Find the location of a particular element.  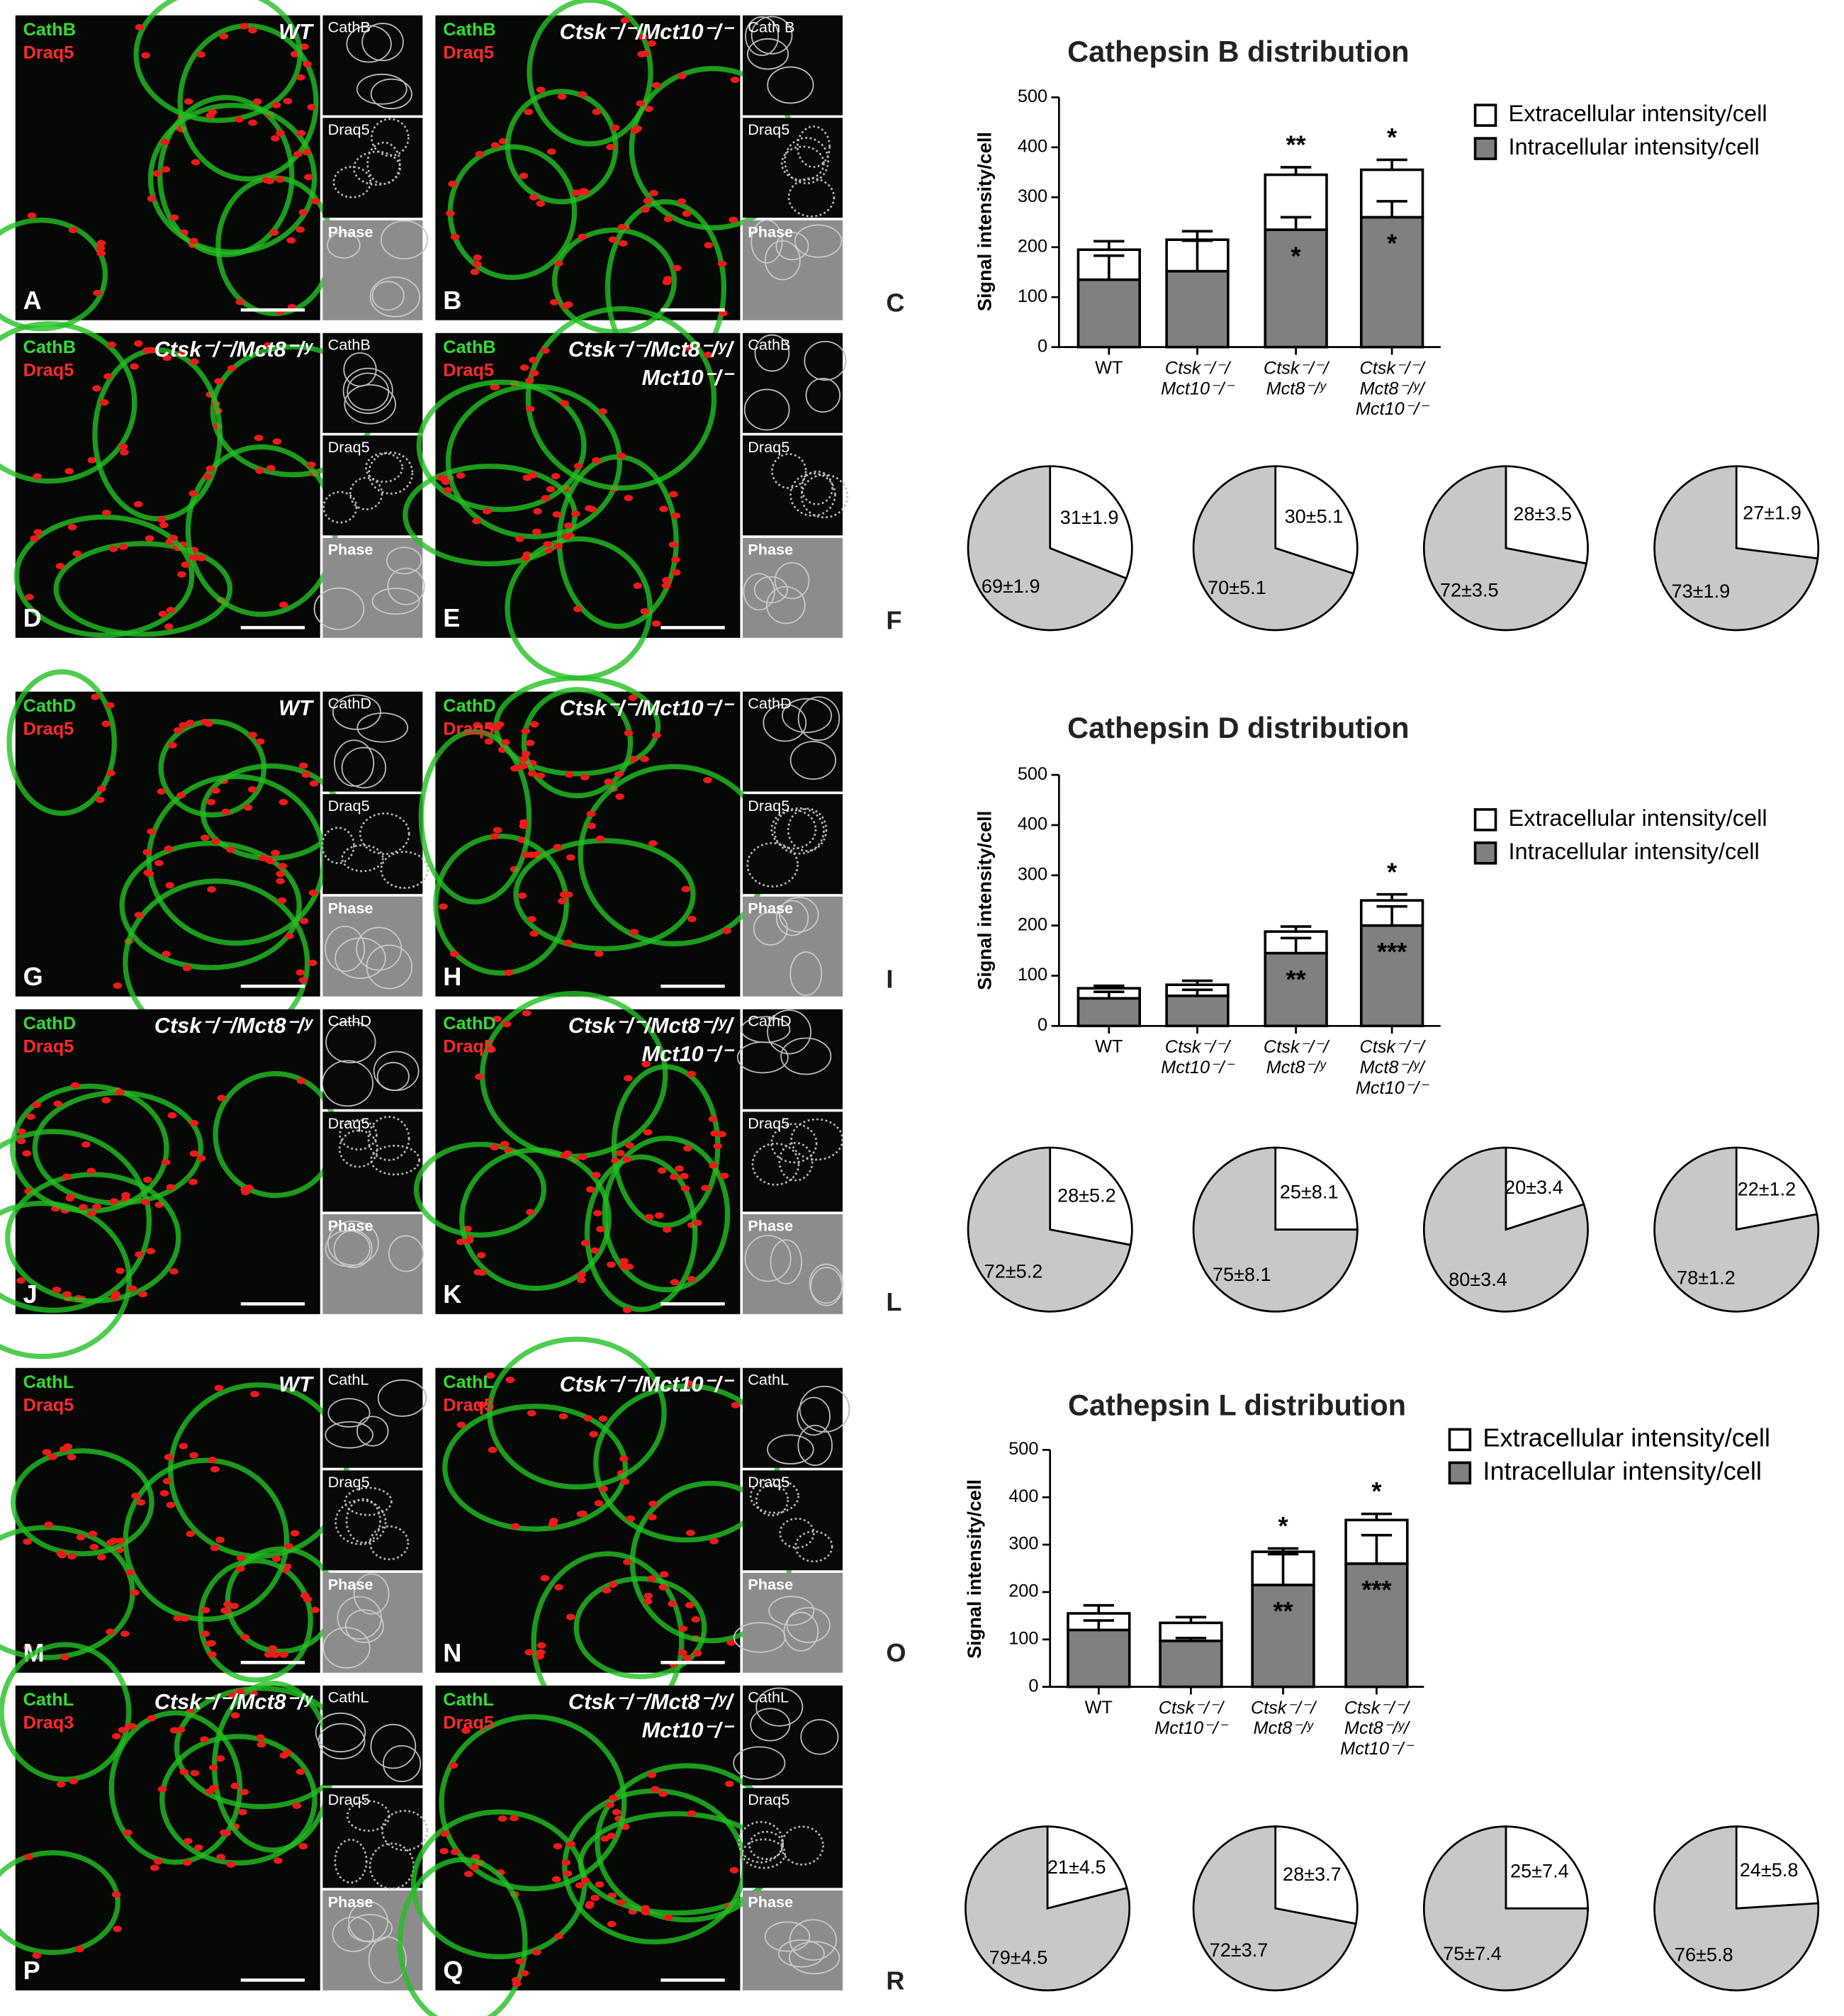

panel-letter: O is located at coordinates (896, 1653).